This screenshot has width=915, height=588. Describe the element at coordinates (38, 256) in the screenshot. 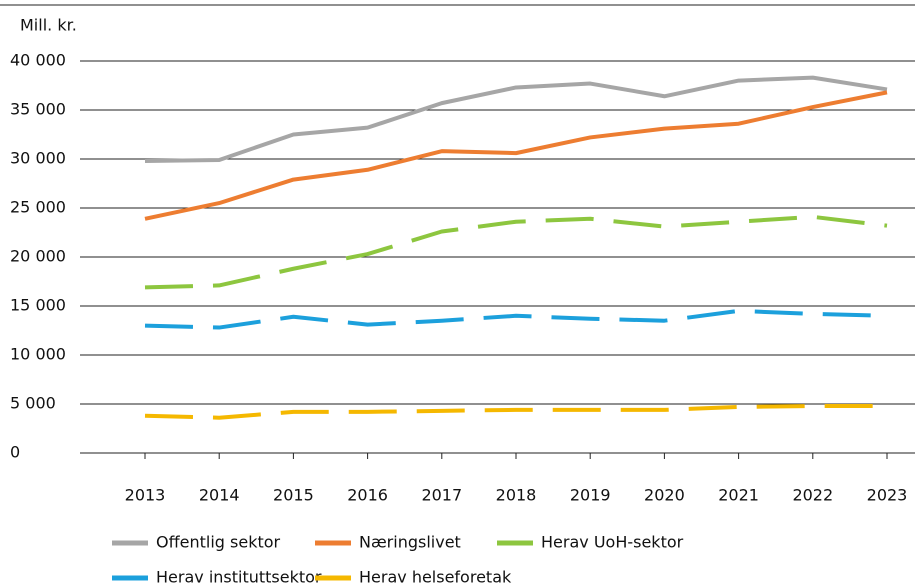

I see `y-tick-label: 20 000` at that location.